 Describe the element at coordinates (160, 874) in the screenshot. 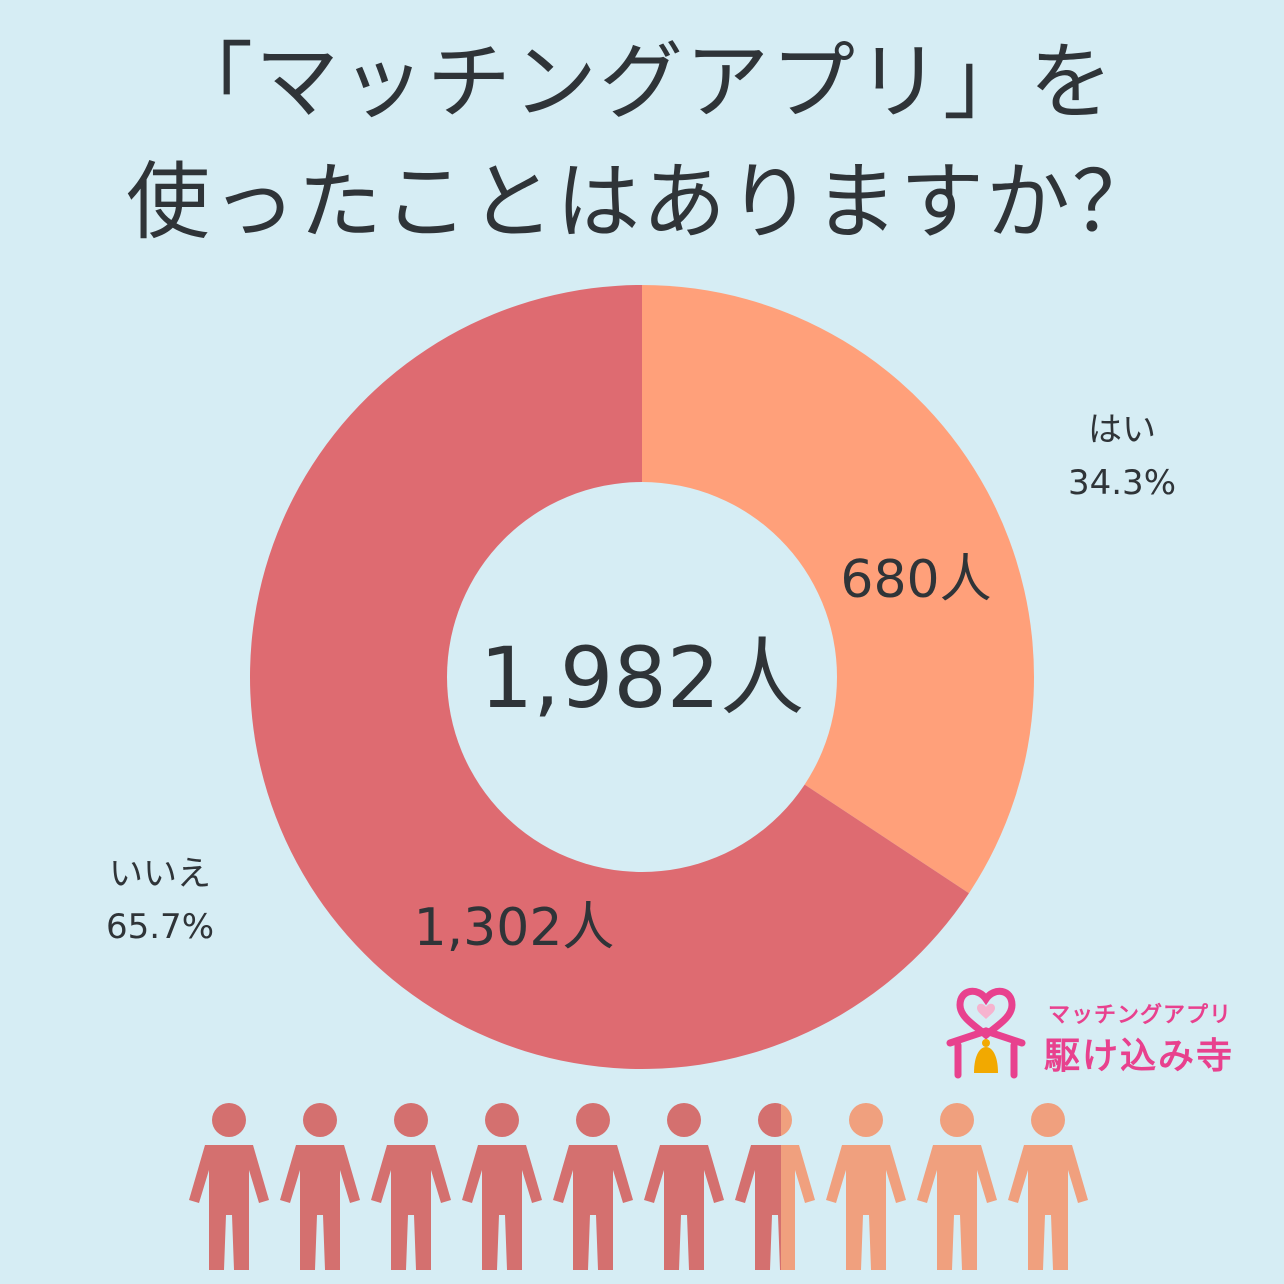

I see `legend-label-no: いいえ` at that location.